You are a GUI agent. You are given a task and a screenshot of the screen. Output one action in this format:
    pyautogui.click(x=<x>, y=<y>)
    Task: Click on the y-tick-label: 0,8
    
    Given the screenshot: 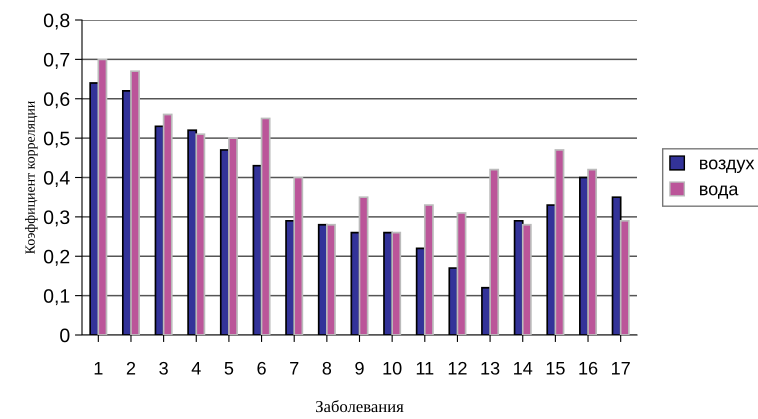 What is the action you would take?
    pyautogui.click(x=57, y=21)
    